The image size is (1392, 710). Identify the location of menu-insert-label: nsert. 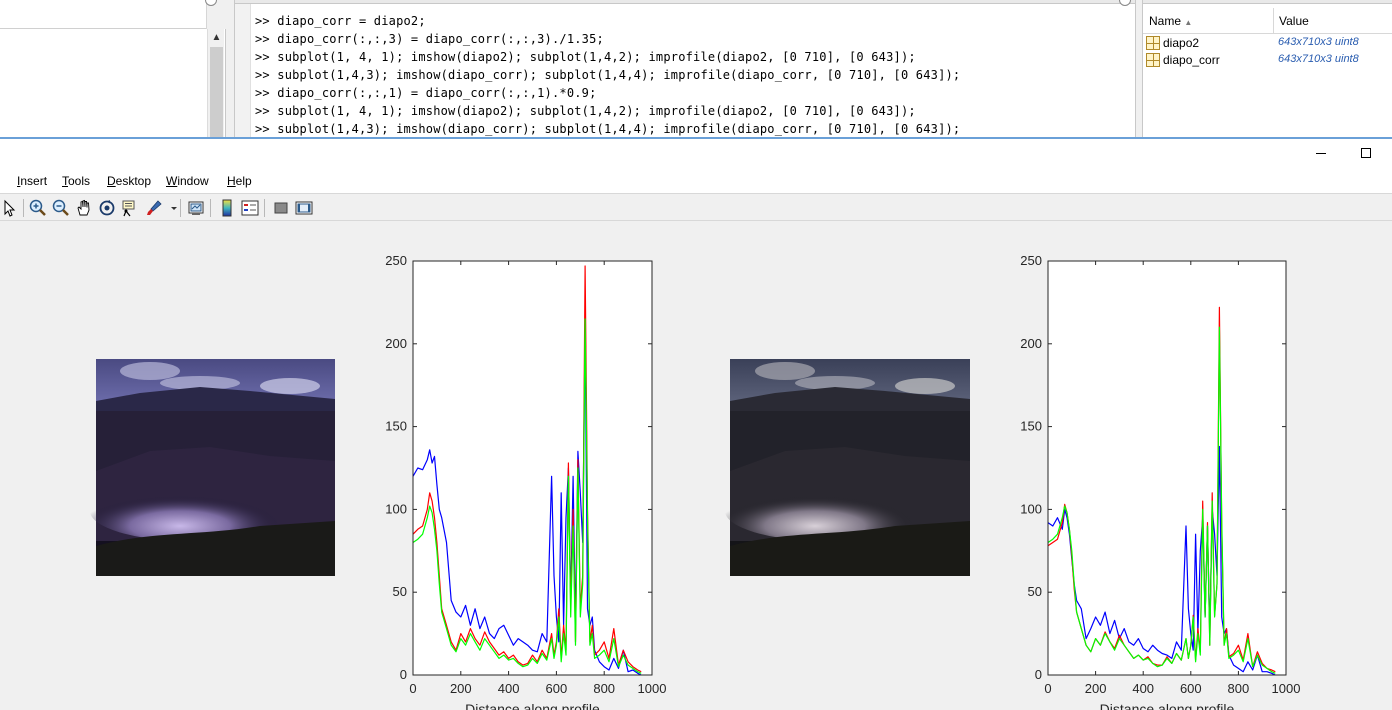
(34, 181).